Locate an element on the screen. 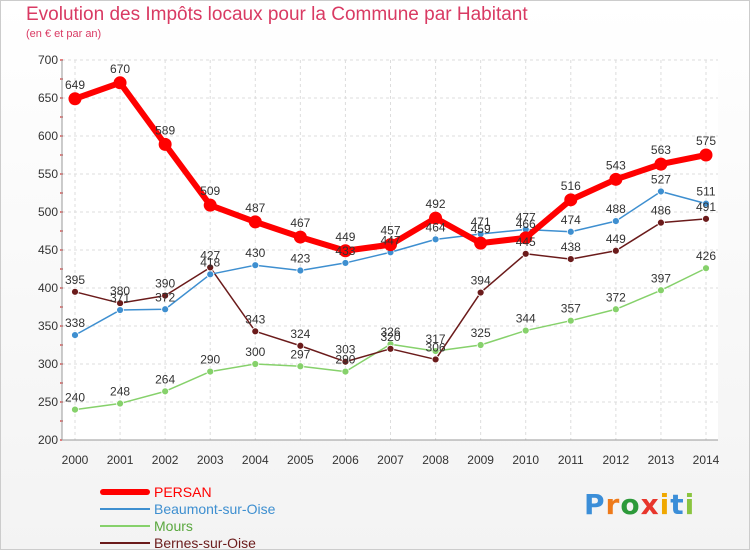 The width and height of the screenshot is (750, 552). y-tick-label: 350 is located at coordinates (48, 326).